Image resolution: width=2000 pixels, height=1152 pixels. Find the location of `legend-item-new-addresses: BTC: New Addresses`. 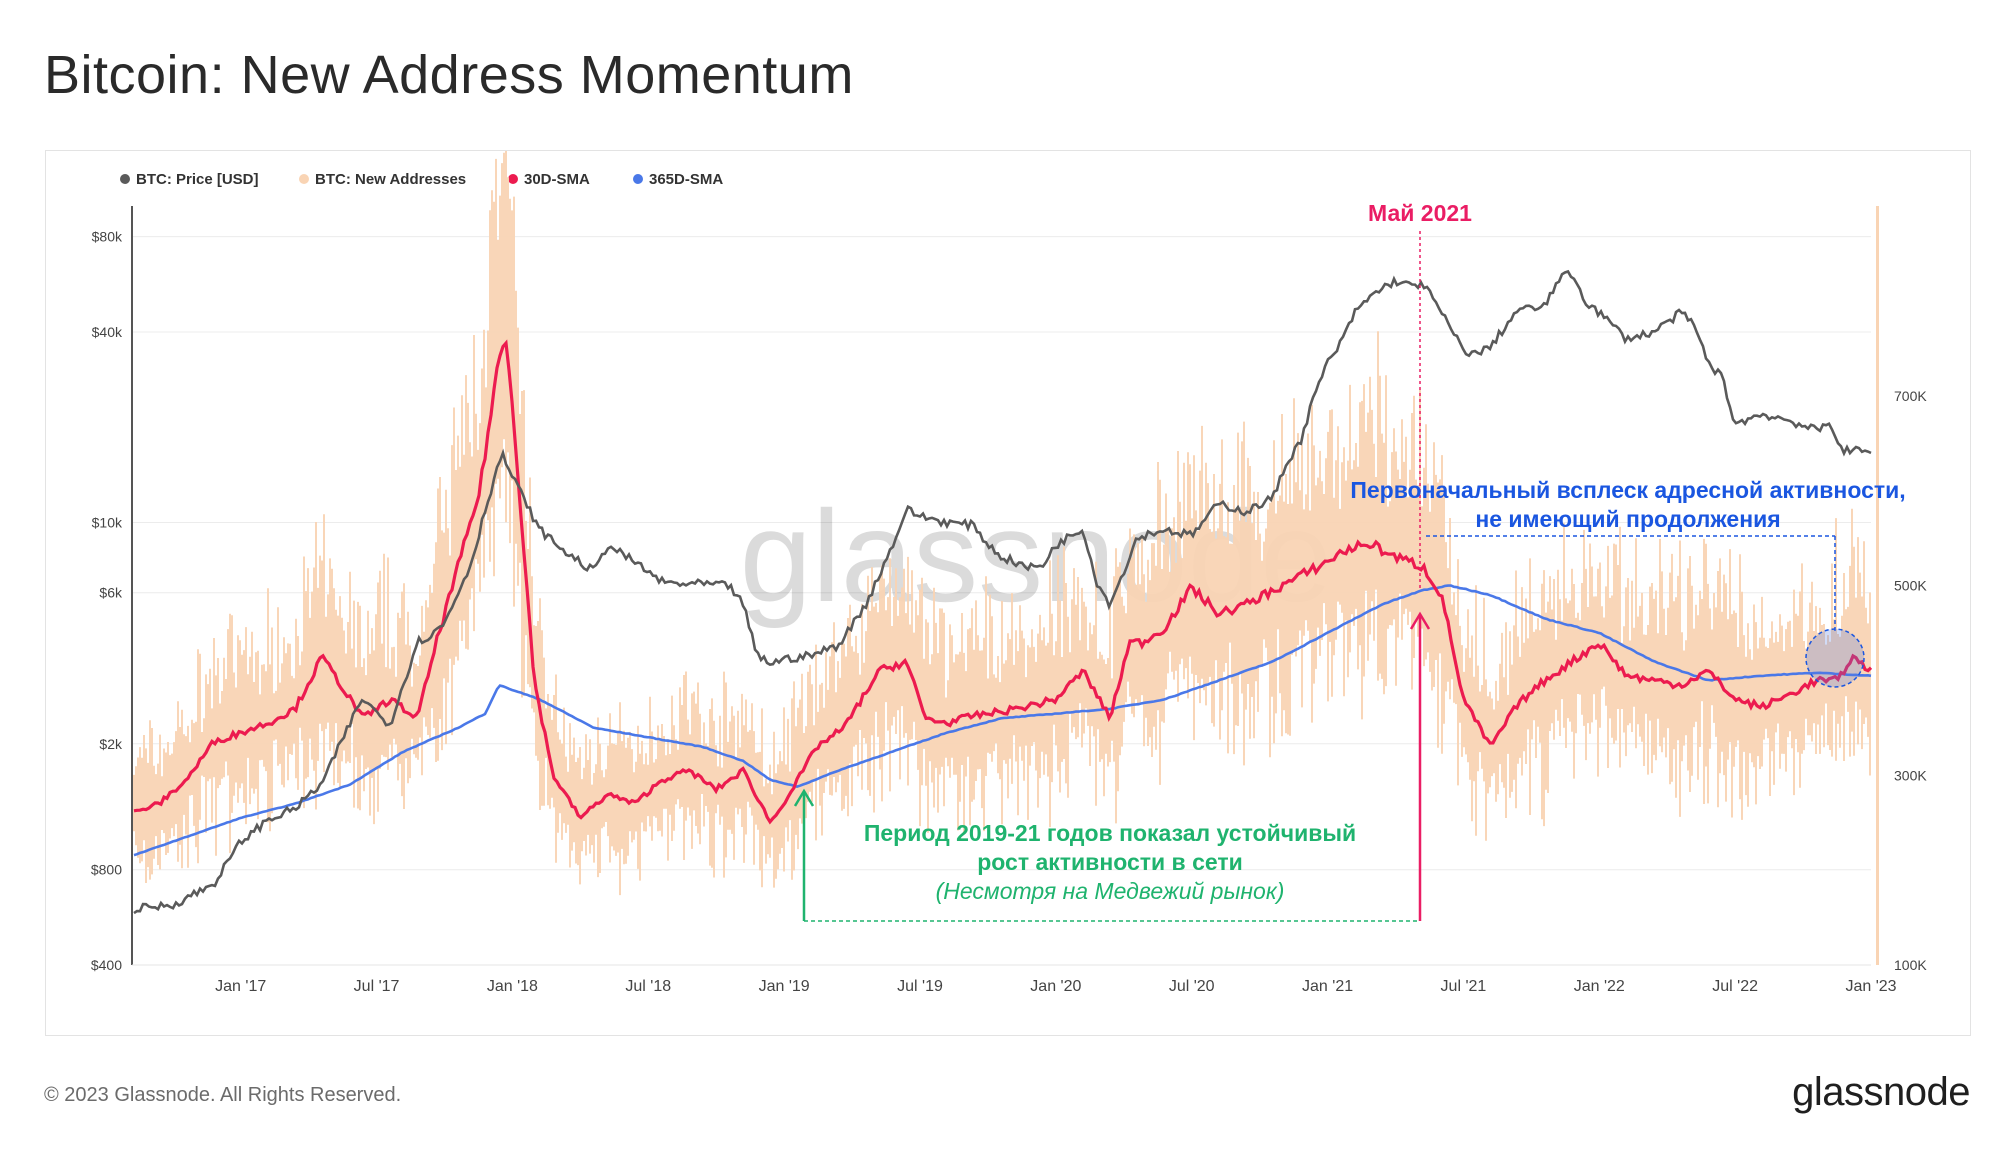

legend-item-new-addresses: BTC: New Addresses is located at coordinates (382, 179).